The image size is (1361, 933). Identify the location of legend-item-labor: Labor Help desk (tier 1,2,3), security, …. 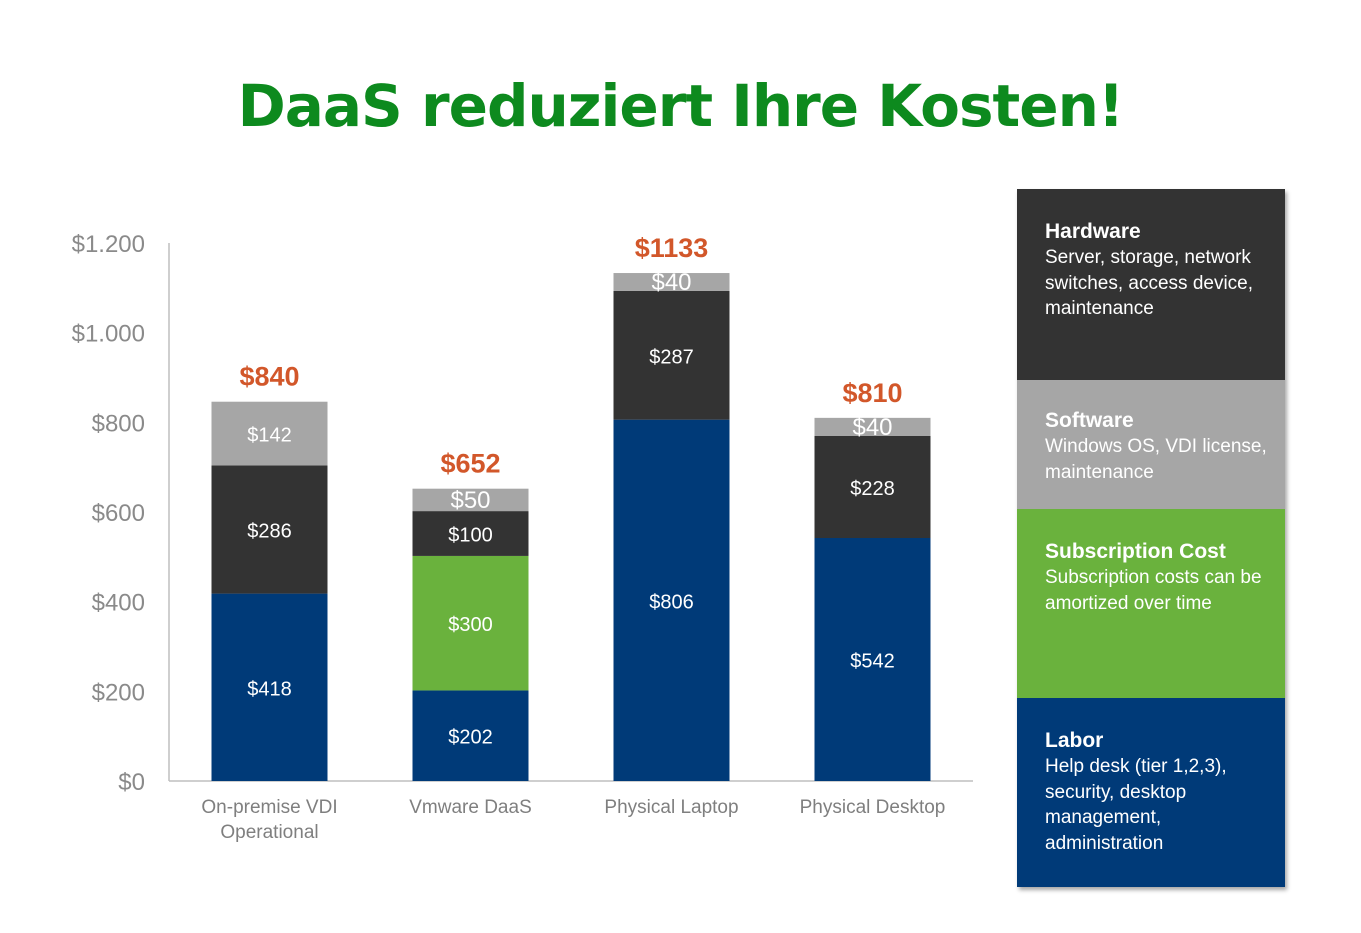
(1151, 792).